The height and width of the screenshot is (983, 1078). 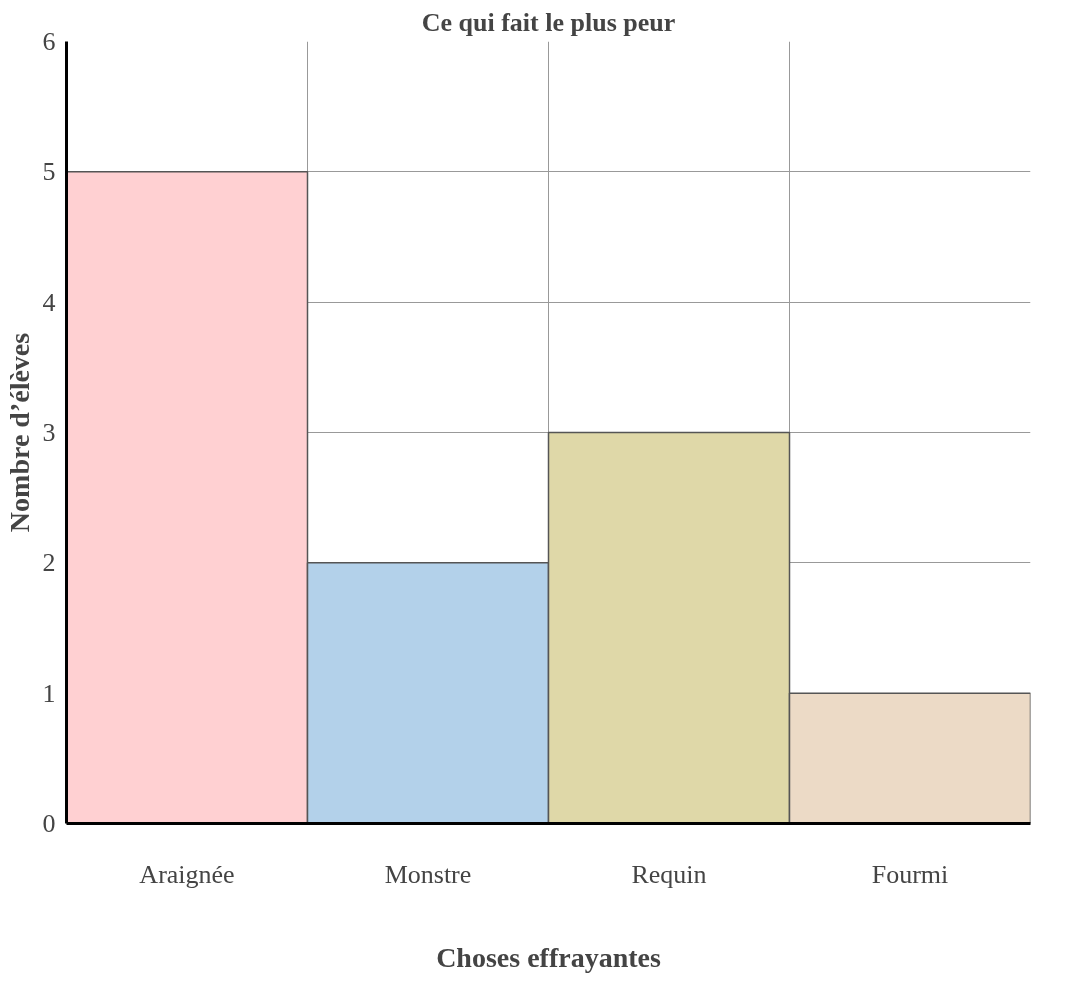 What do you see at coordinates (49, 432) in the screenshot?
I see `y-tick-label: 3` at bounding box center [49, 432].